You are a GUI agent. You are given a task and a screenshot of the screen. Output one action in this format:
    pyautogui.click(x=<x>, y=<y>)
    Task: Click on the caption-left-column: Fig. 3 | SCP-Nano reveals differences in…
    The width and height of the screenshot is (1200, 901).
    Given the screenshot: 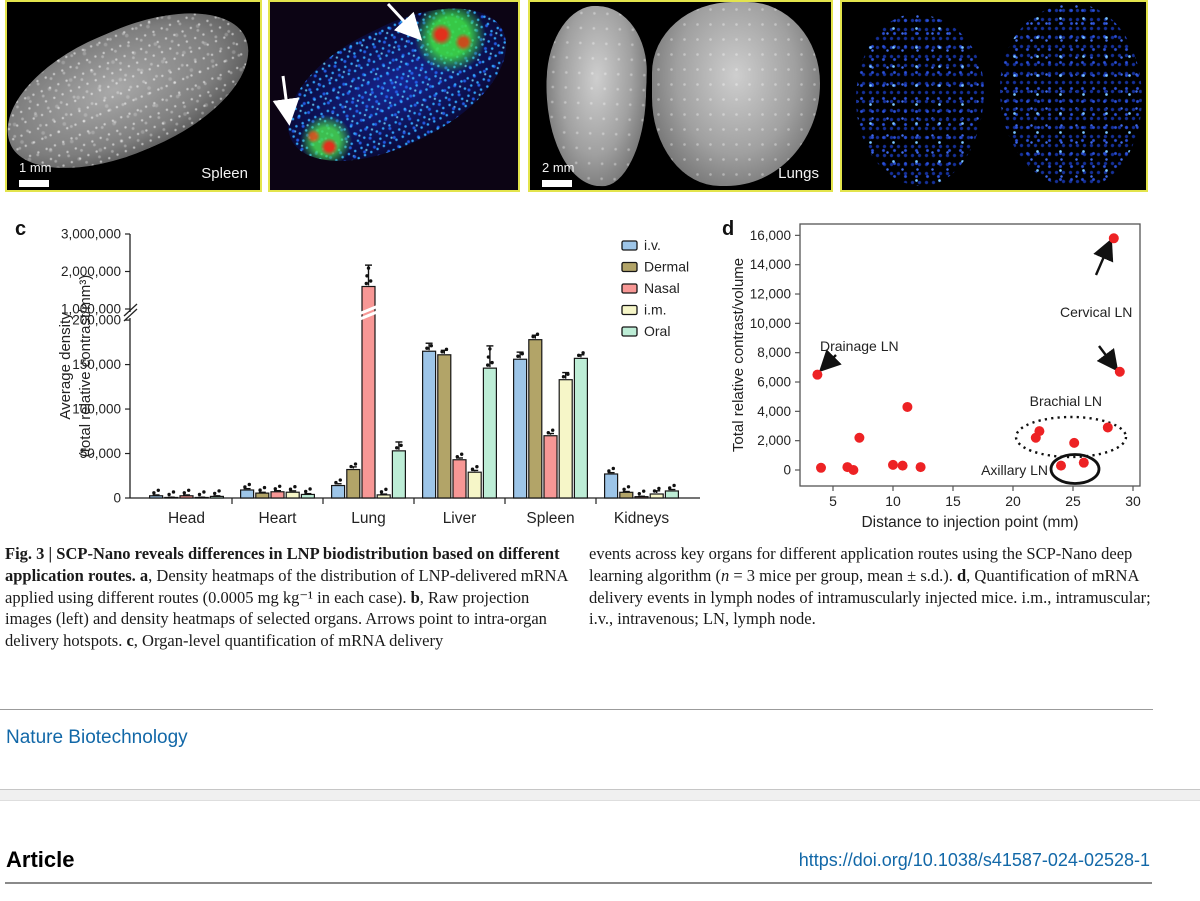 What is the action you would take?
    pyautogui.click(x=288, y=597)
    